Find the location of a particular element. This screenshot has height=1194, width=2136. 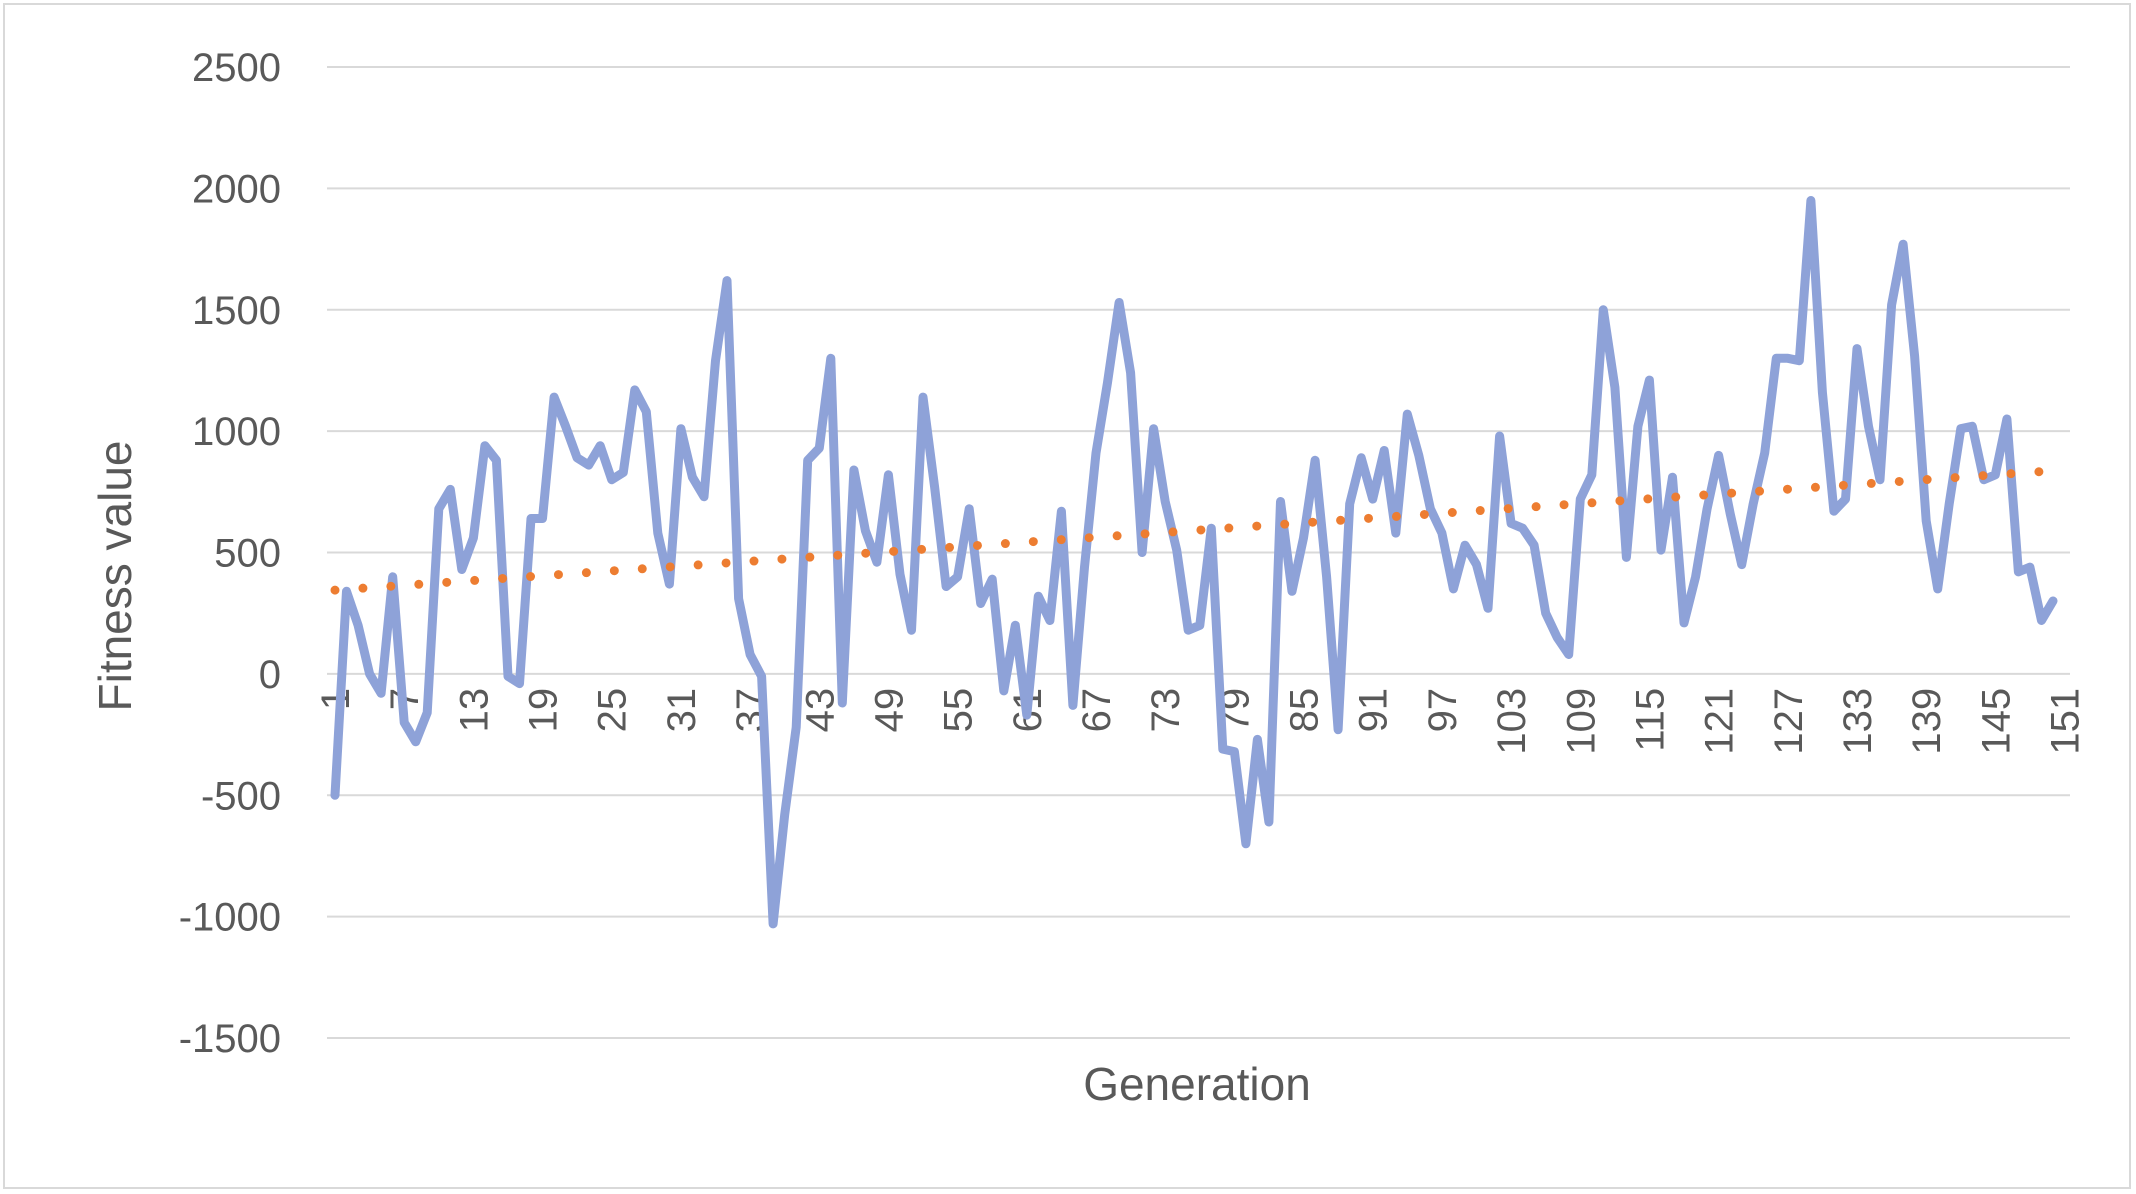

x-tick-label: 133 is located at coordinates (1858, 721).